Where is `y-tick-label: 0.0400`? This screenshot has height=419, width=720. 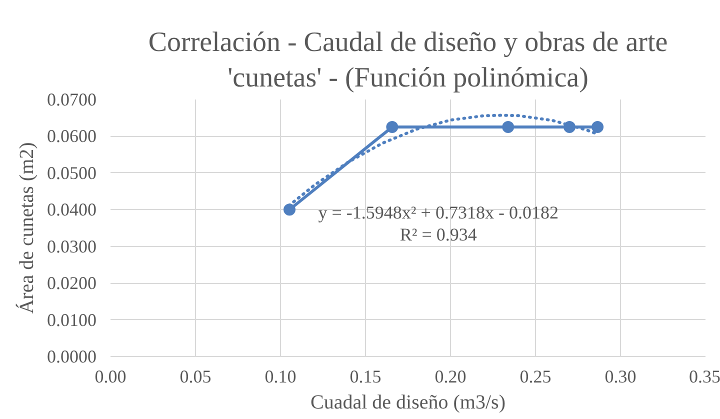 y-tick-label: 0.0400 is located at coordinates (71, 210).